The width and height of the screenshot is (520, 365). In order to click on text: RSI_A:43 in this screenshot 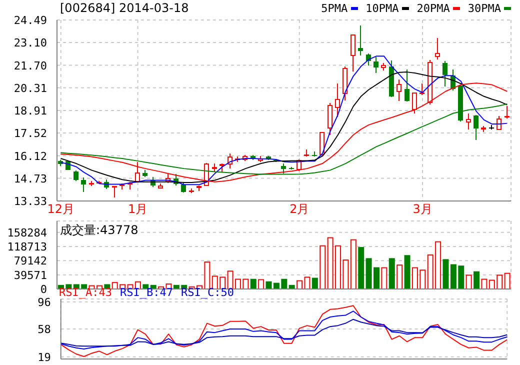, I will do `click(85, 292)`.